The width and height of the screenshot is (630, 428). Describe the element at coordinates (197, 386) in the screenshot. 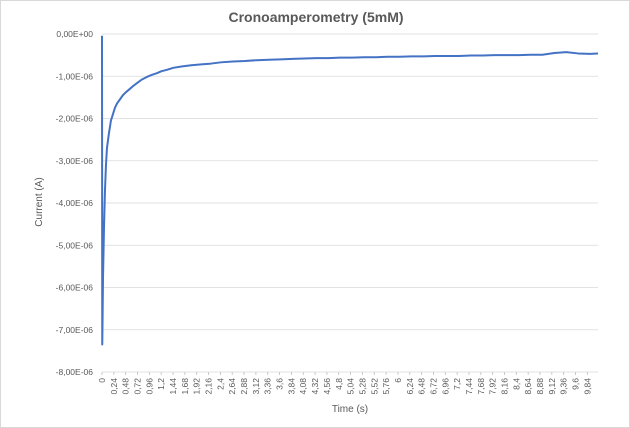

I see `x-tick-label: 1,92` at that location.